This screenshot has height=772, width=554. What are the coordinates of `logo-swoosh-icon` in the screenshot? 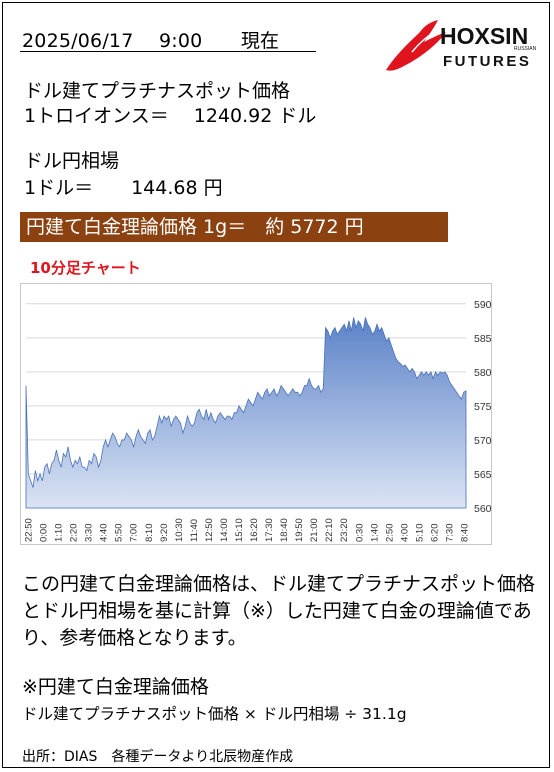 It's located at (416, 45).